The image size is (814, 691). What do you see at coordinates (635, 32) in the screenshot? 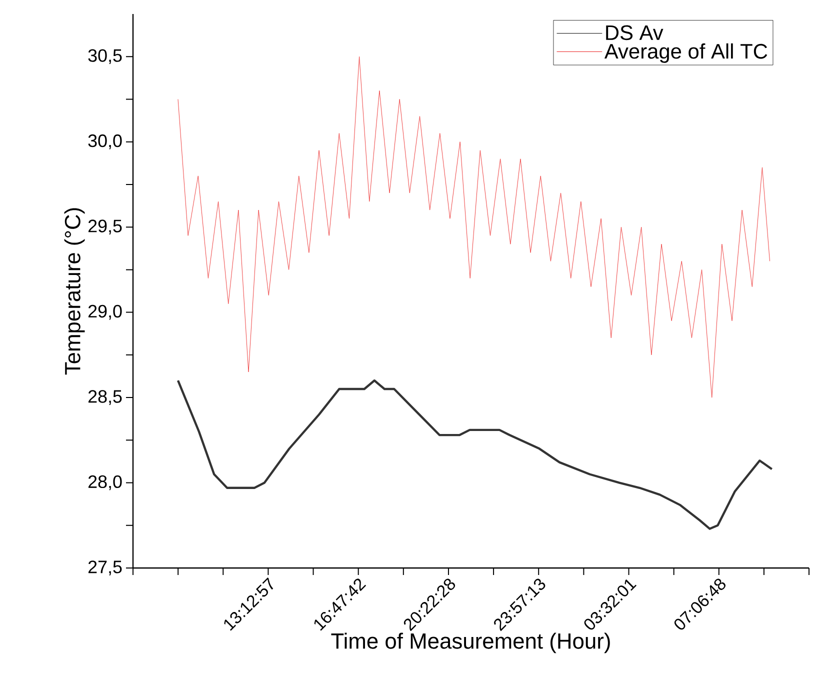
I see `legend-label: DS Av` at bounding box center [635, 32].